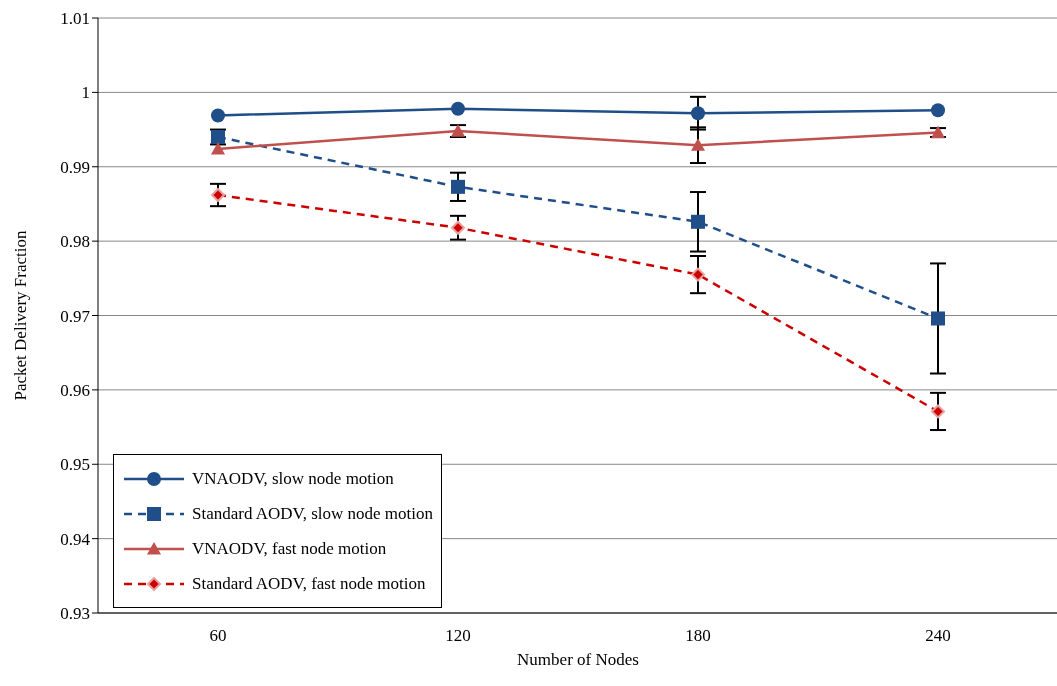  What do you see at coordinates (75, 242) in the screenshot?
I see `y-tick-label: 0.98` at bounding box center [75, 242].